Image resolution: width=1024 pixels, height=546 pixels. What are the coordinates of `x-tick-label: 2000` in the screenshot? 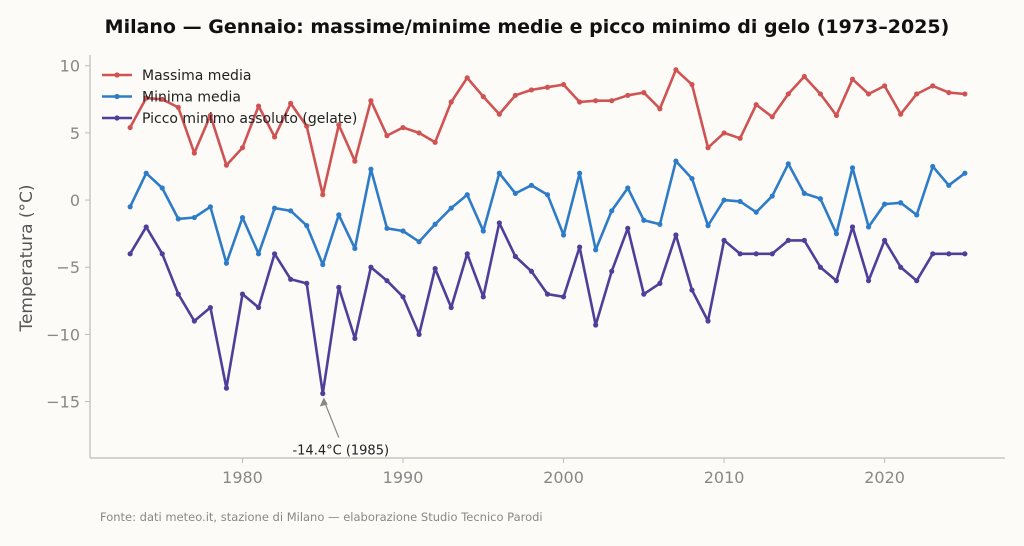 It's located at (563, 477).